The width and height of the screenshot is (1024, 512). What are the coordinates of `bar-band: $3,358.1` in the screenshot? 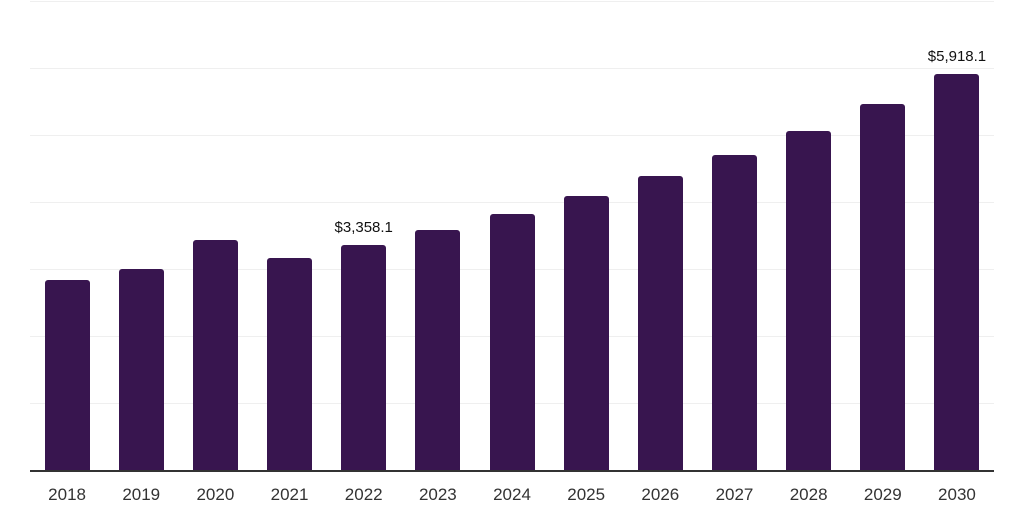 It's located at (364, 235).